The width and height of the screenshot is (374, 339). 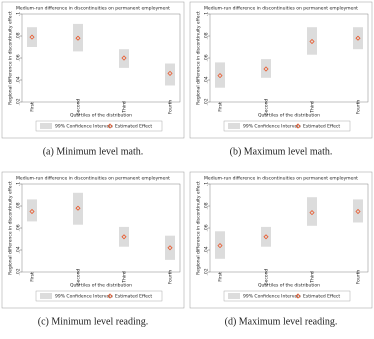 I want to click on caption: (b) Maximum level math., so click(x=281, y=151).